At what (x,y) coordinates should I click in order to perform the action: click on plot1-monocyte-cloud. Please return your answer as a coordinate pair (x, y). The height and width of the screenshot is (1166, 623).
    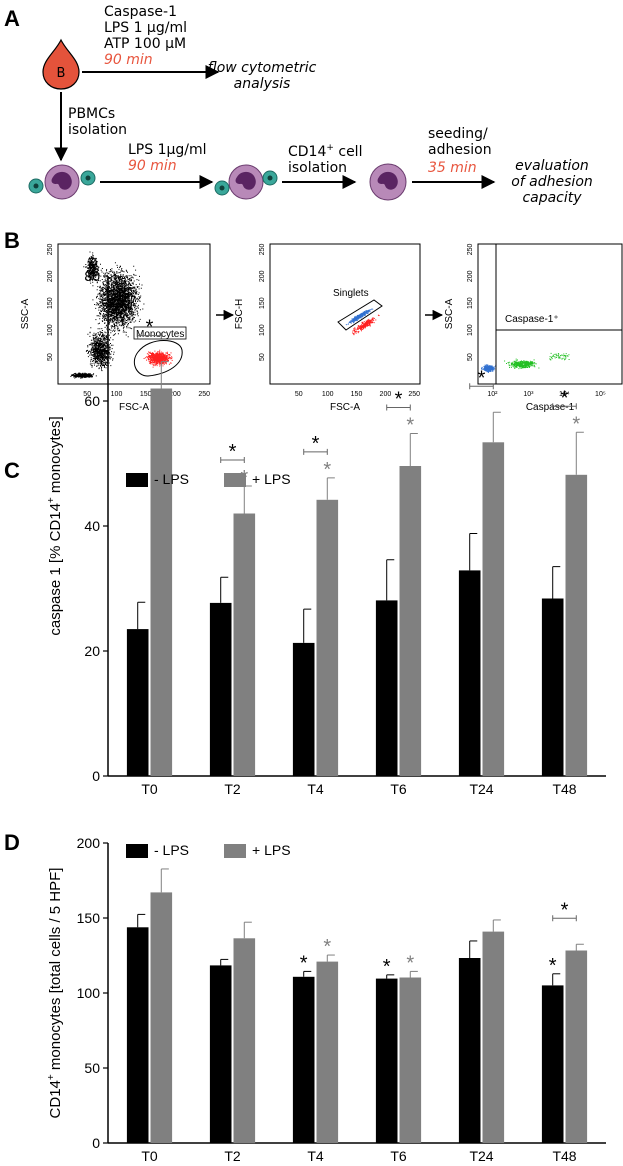
    Looking at the image, I should click on (158, 358).